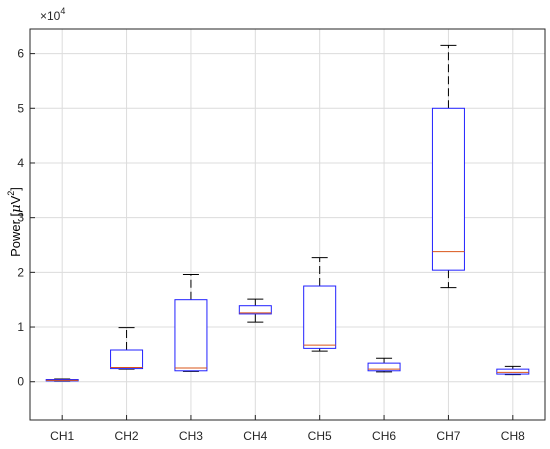 The height and width of the screenshot is (449, 550). I want to click on box-group-ch3, so click(191, 323).